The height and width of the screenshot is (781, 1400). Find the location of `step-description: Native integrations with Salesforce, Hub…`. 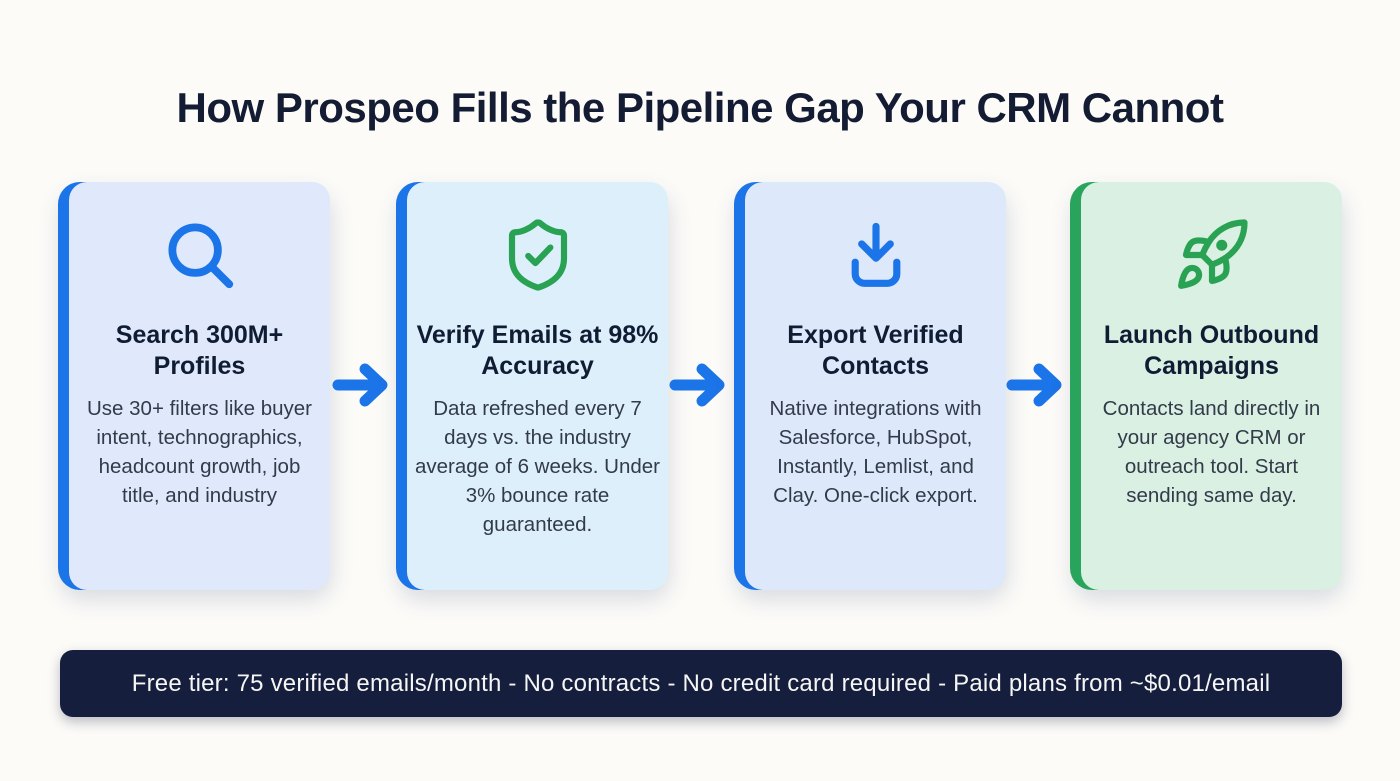

step-description: Native integrations with Salesforce, Hub… is located at coordinates (875, 452).